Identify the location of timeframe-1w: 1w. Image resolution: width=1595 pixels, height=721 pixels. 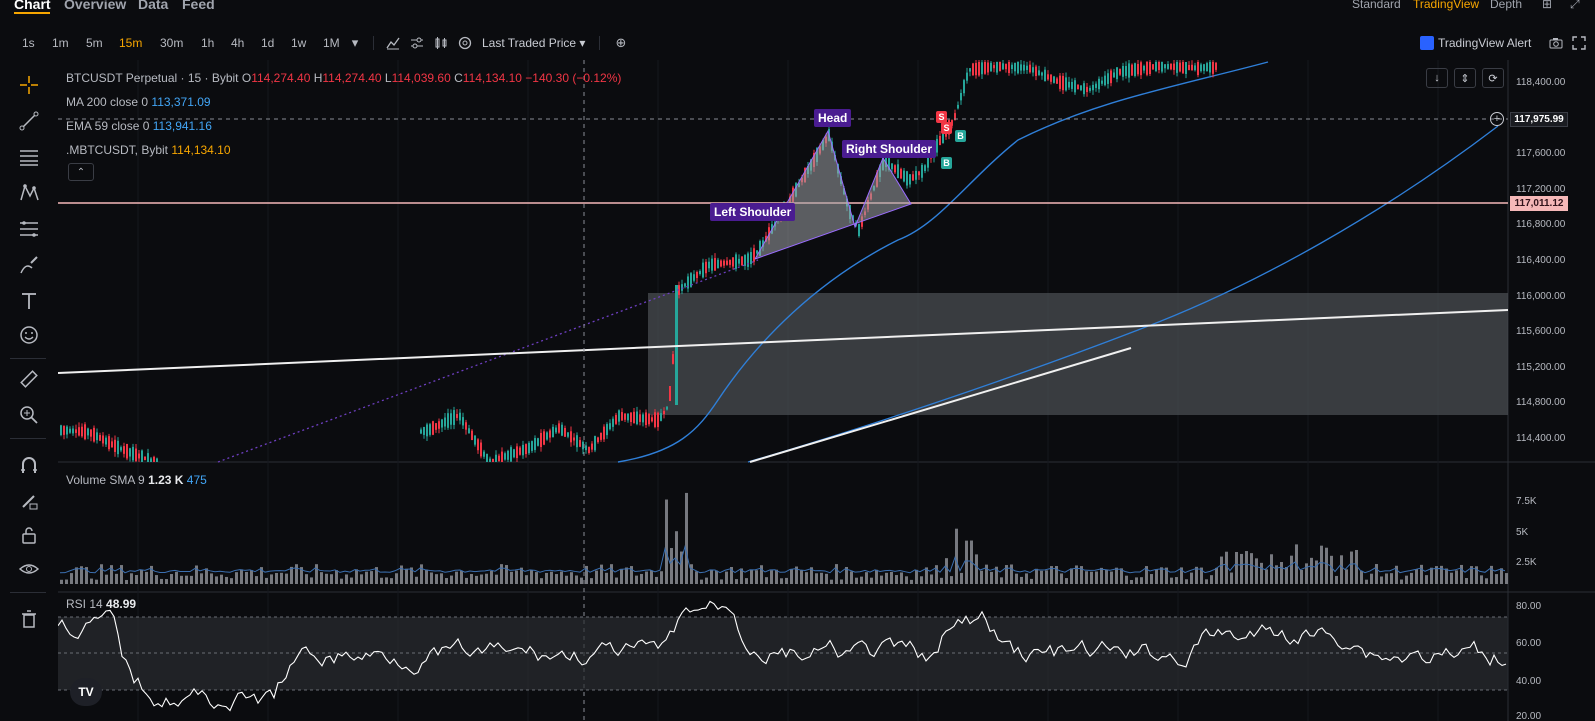
(299, 43).